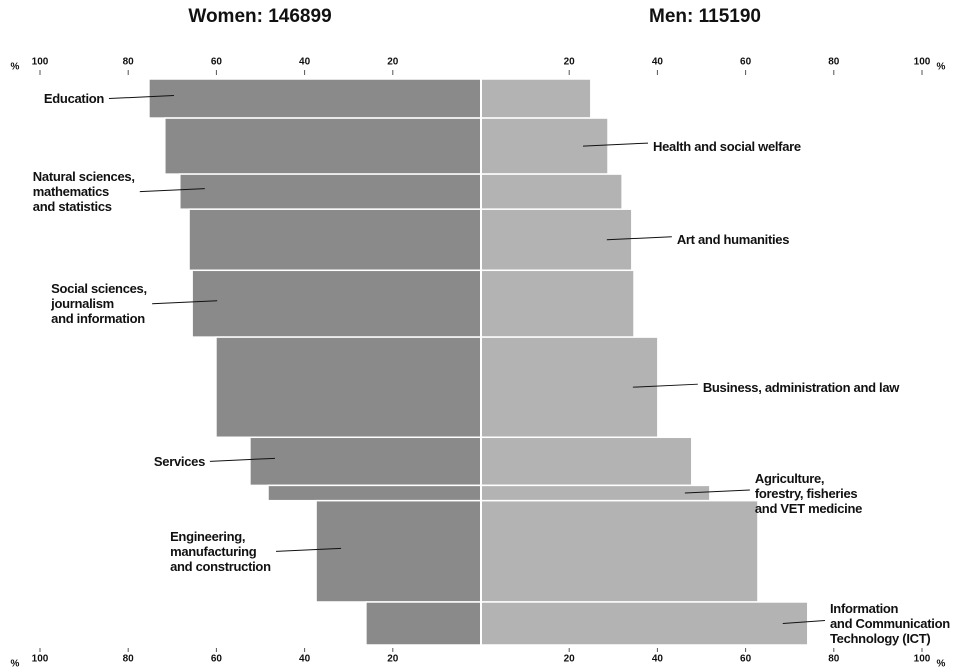 The height and width of the screenshot is (669, 957). What do you see at coordinates (733, 240) in the screenshot?
I see `category-label: Art and humanities` at bounding box center [733, 240].